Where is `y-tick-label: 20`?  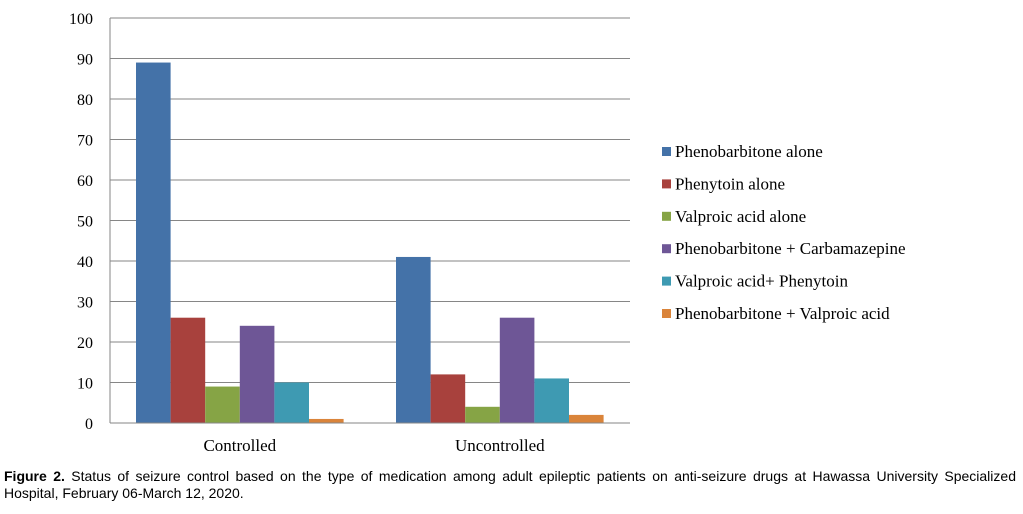 y-tick-label: 20 is located at coordinates (85, 343).